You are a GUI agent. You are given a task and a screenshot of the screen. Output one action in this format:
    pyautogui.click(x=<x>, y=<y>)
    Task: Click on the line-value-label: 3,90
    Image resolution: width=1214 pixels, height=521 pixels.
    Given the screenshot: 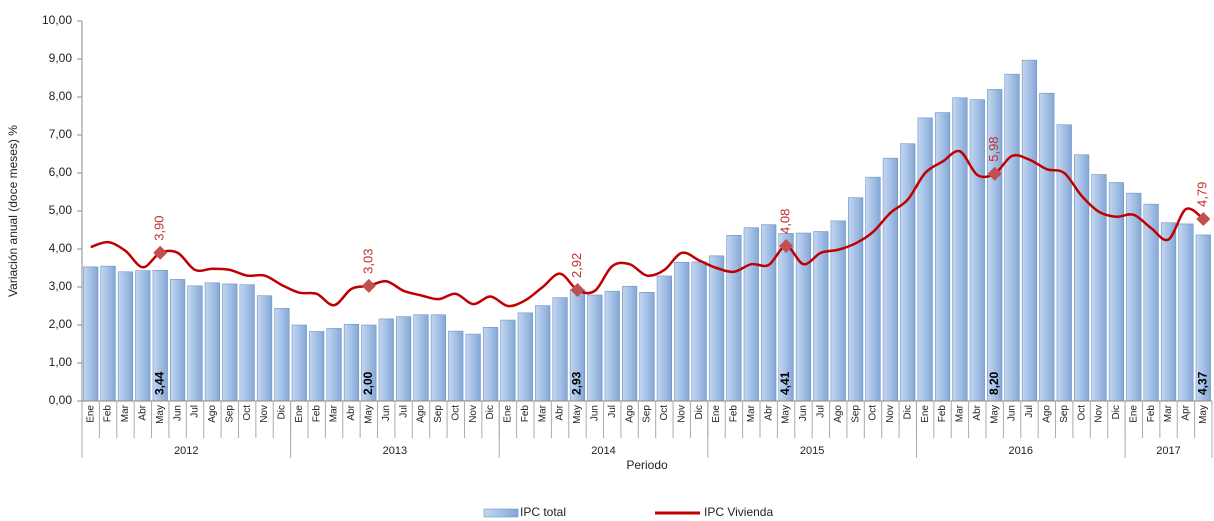 What is the action you would take?
    pyautogui.click(x=159, y=227)
    